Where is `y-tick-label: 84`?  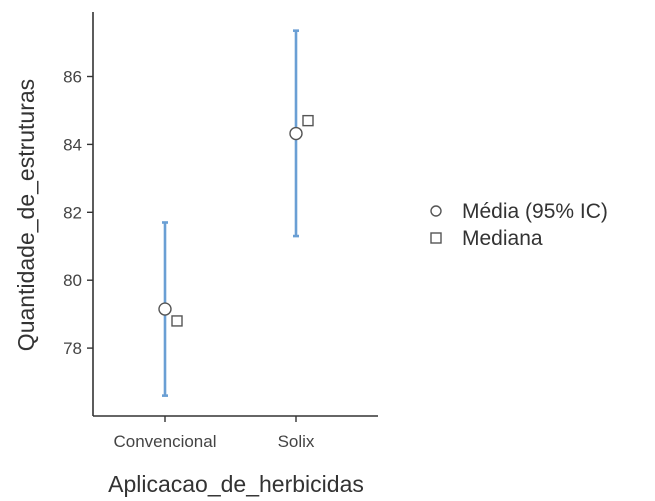 y-tick-label: 84 is located at coordinates (72, 144).